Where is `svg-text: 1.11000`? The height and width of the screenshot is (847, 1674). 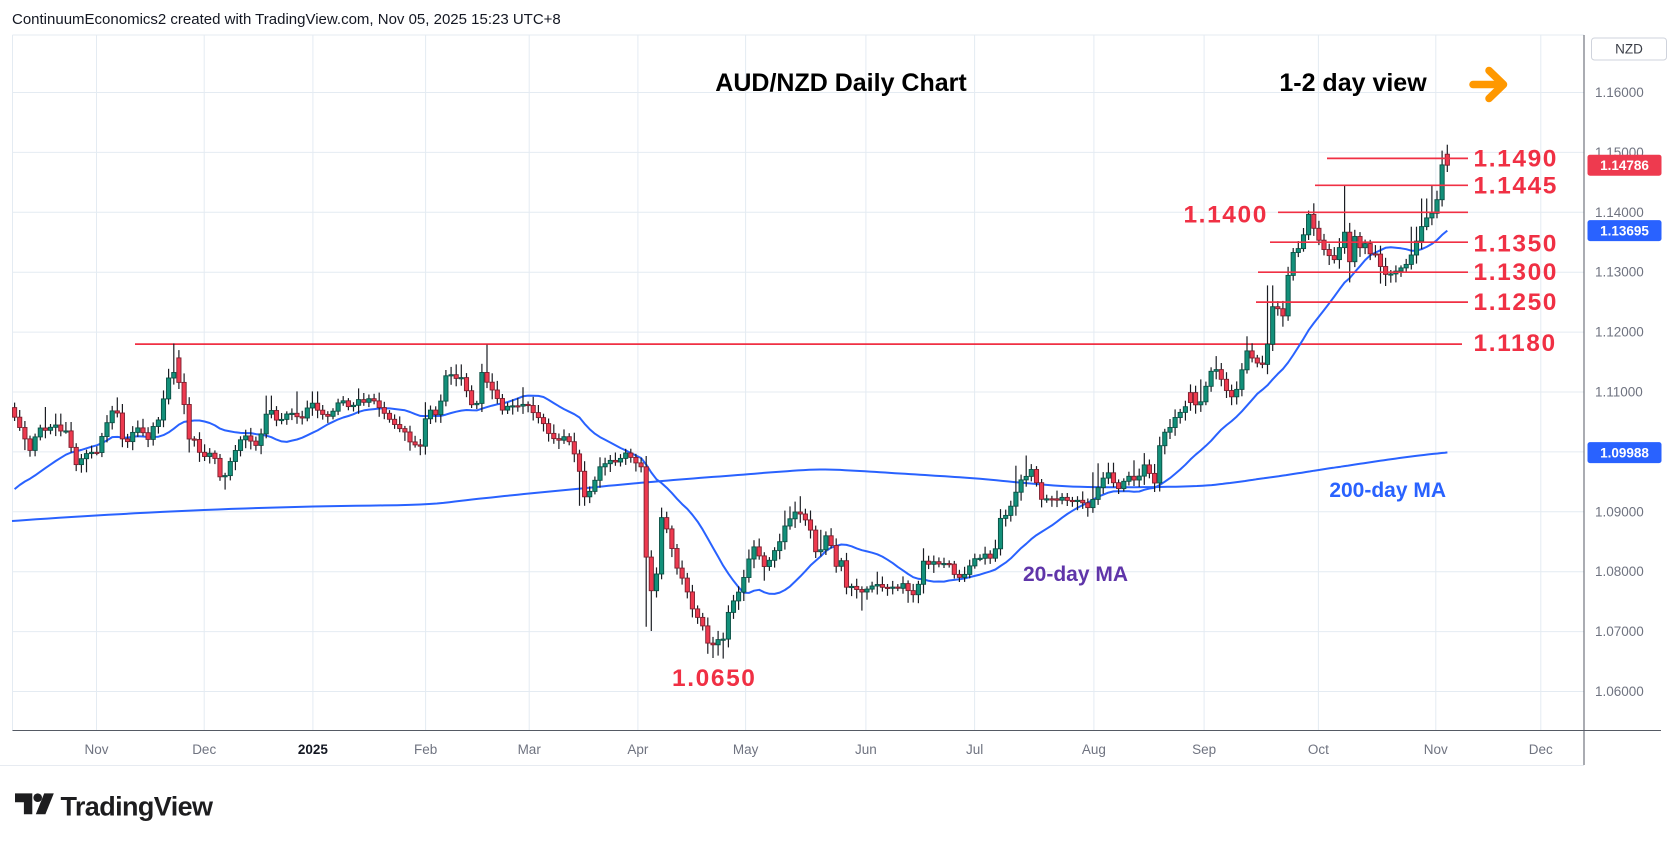 svg-text: 1.11000 is located at coordinates (1619, 392).